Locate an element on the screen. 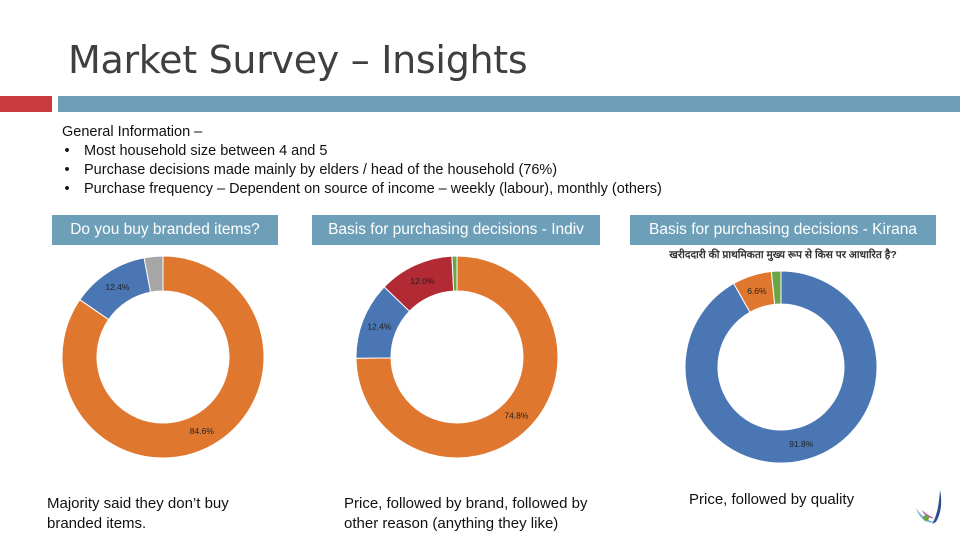 The height and width of the screenshot is (534, 960). donut-chart-kirana: 91.8% 6.6% is located at coordinates (781, 367).